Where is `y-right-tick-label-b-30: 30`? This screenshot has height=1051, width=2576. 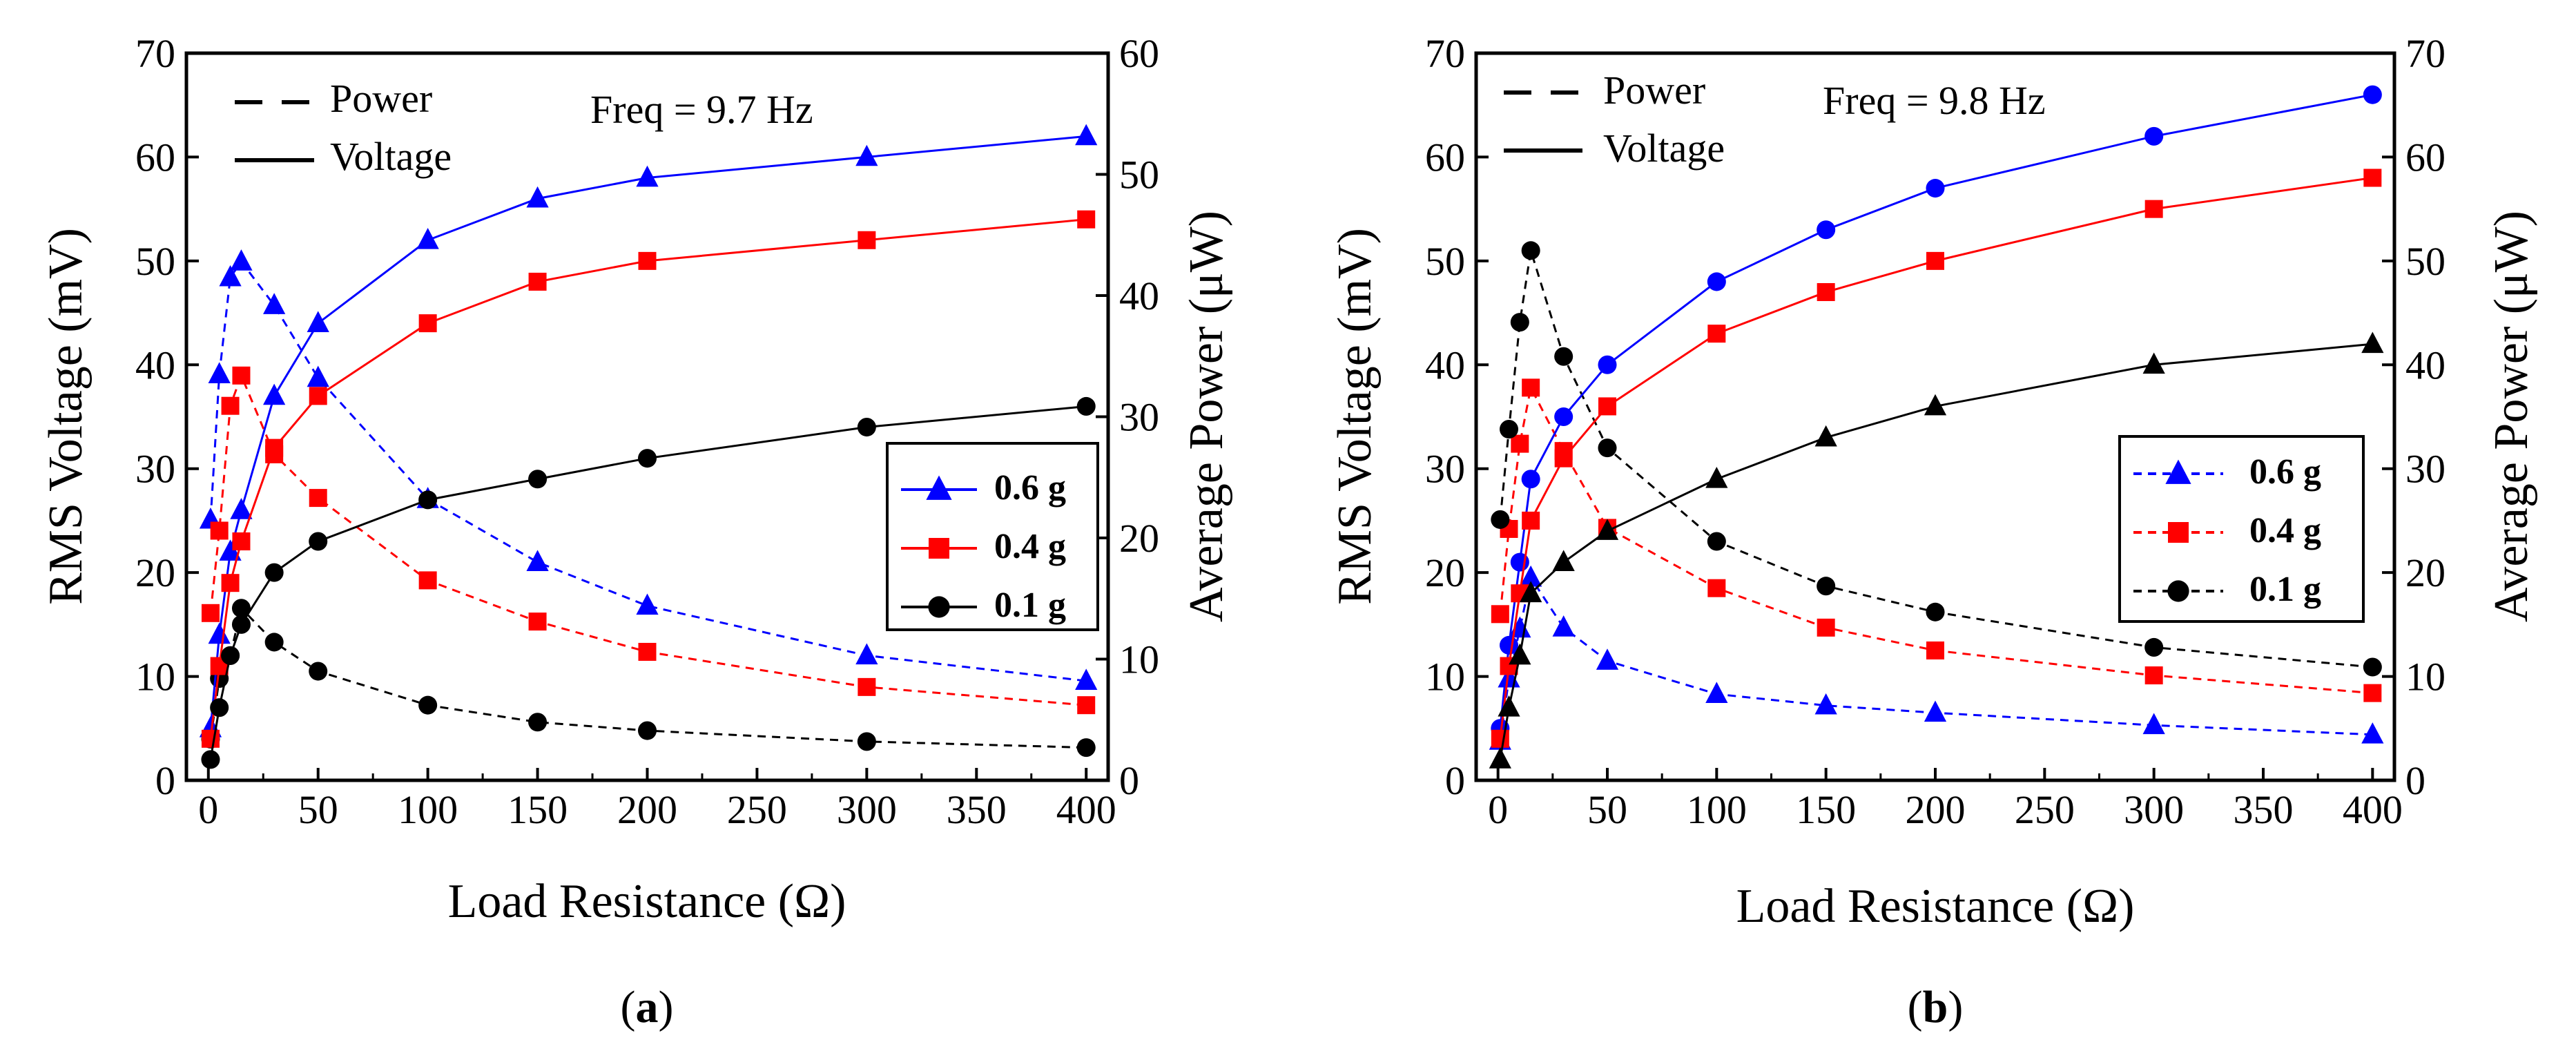
y-right-tick-label-b-30: 30 is located at coordinates (2425, 469).